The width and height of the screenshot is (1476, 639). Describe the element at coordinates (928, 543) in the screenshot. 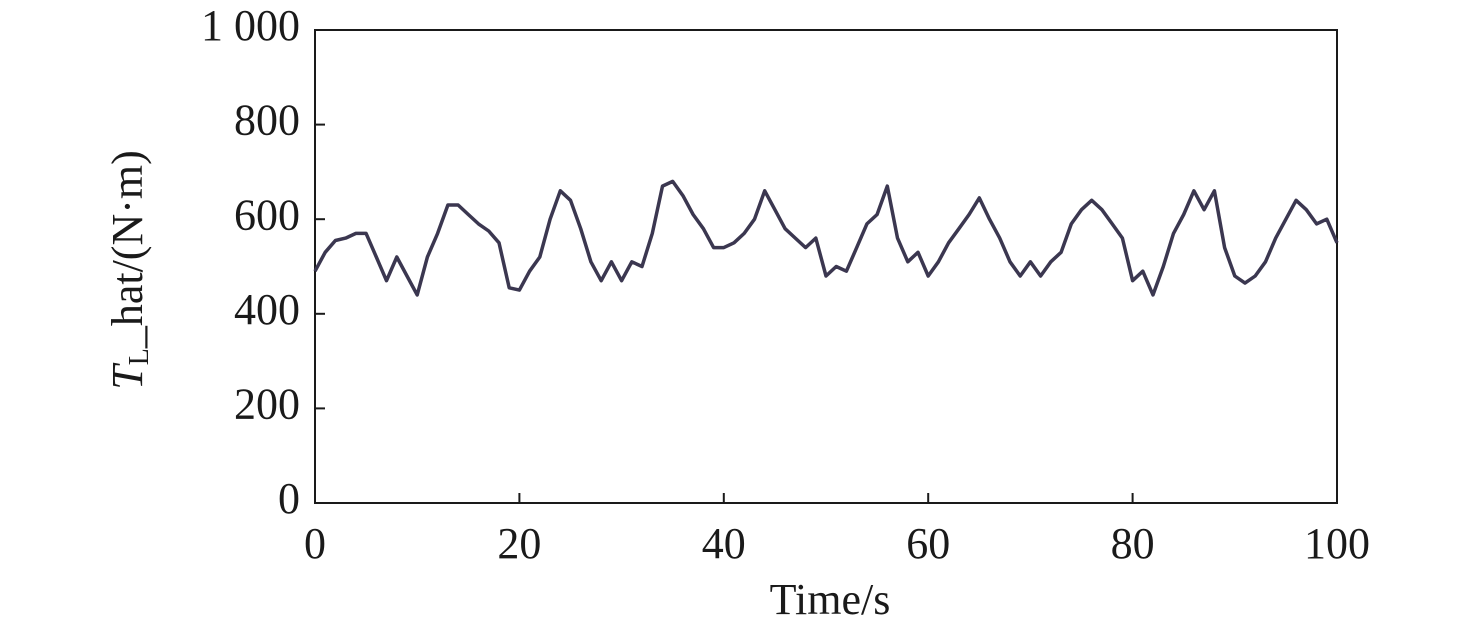

I see `x-tick-label: 60` at that location.